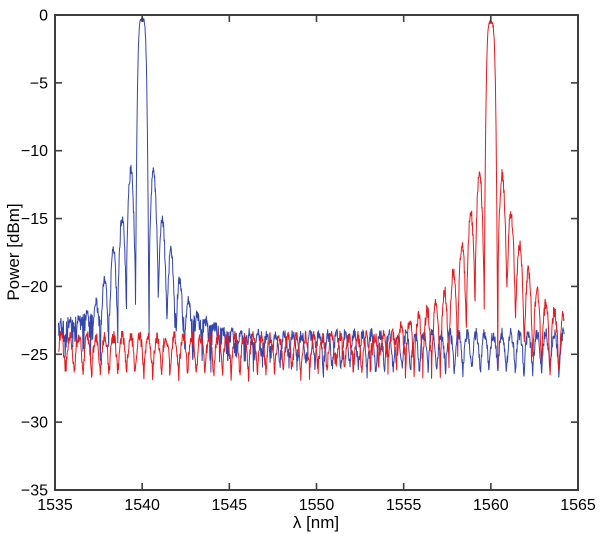 This screenshot has width=600, height=540. What do you see at coordinates (39, 83) in the screenshot?
I see `y-tick-label: −5` at bounding box center [39, 83].